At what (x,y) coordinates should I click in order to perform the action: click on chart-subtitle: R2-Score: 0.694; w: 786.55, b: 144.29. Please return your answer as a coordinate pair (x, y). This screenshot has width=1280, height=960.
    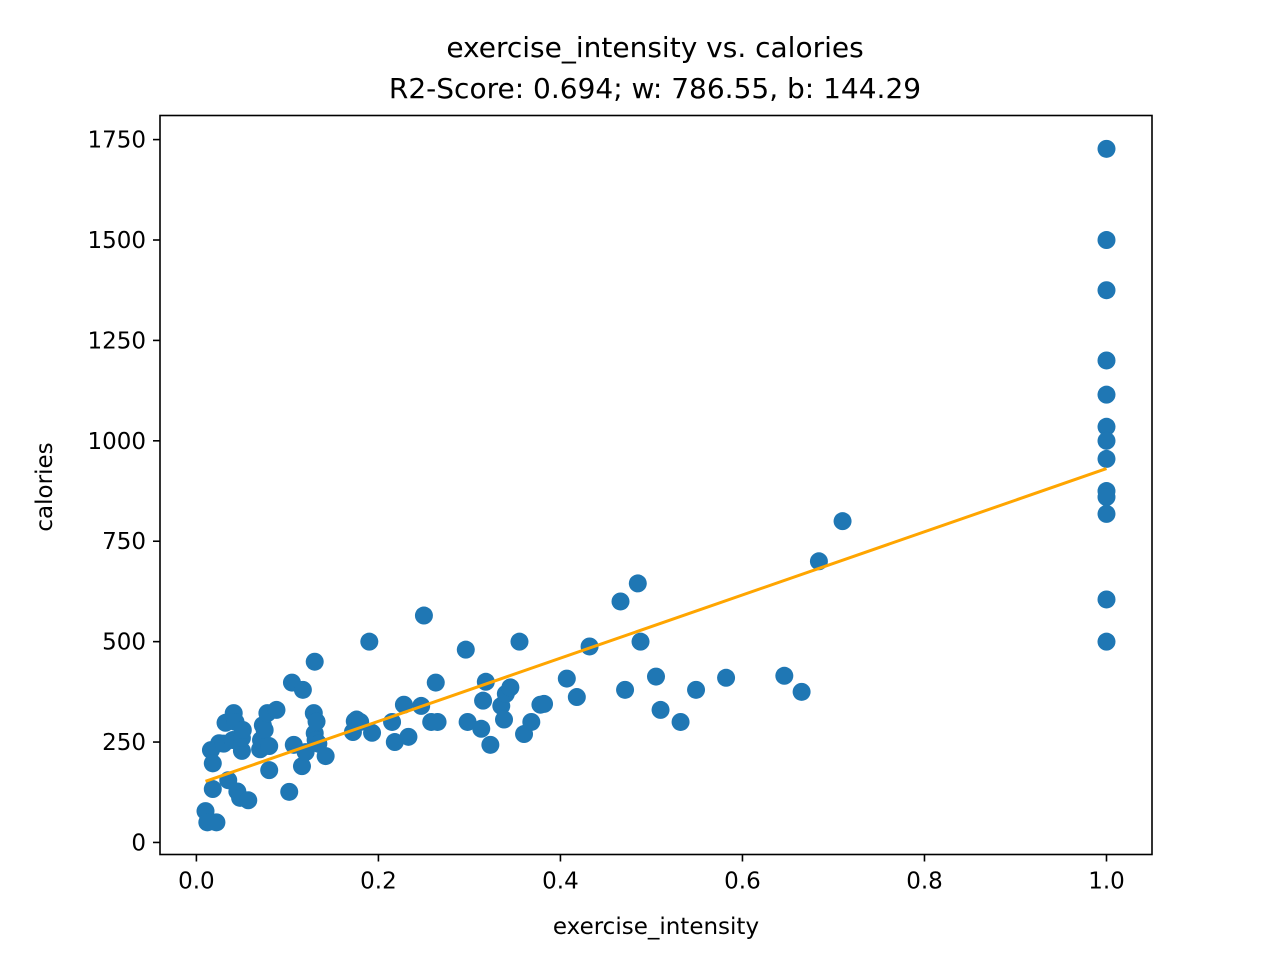
    Looking at the image, I should click on (655, 88).